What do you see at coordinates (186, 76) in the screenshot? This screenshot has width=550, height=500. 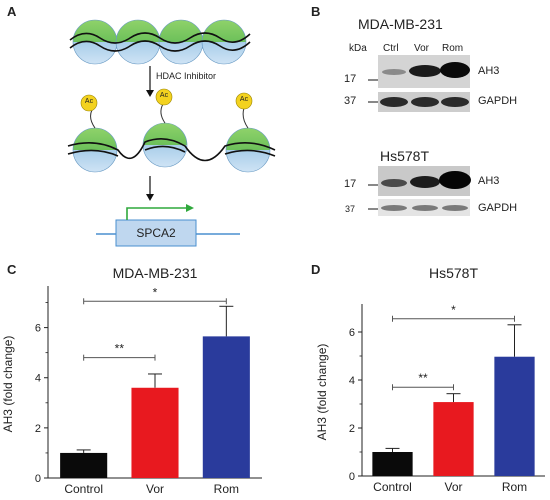 I see `treatment-label: HDAC Inhibitor` at bounding box center [186, 76].